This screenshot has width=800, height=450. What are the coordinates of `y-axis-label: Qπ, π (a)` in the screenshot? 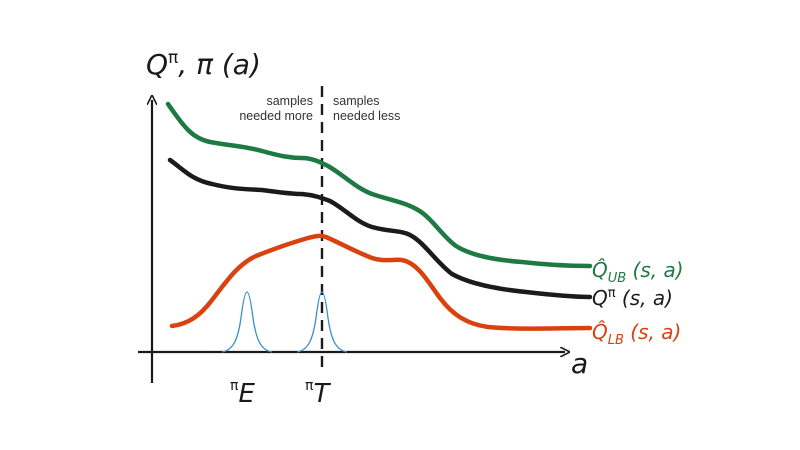 It's located at (203, 64).